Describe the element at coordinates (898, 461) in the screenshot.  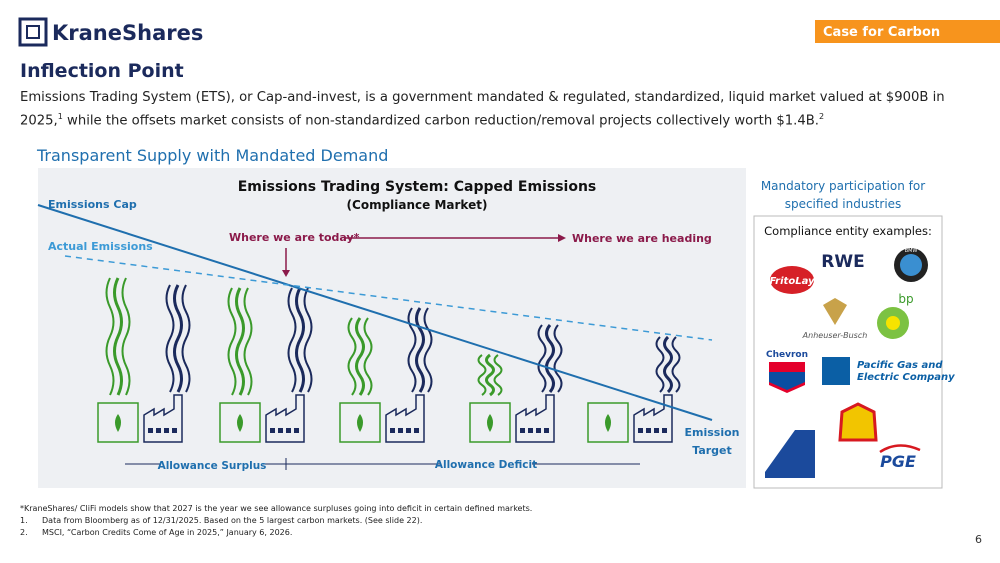
I see `logo-text: PGE` at that location.